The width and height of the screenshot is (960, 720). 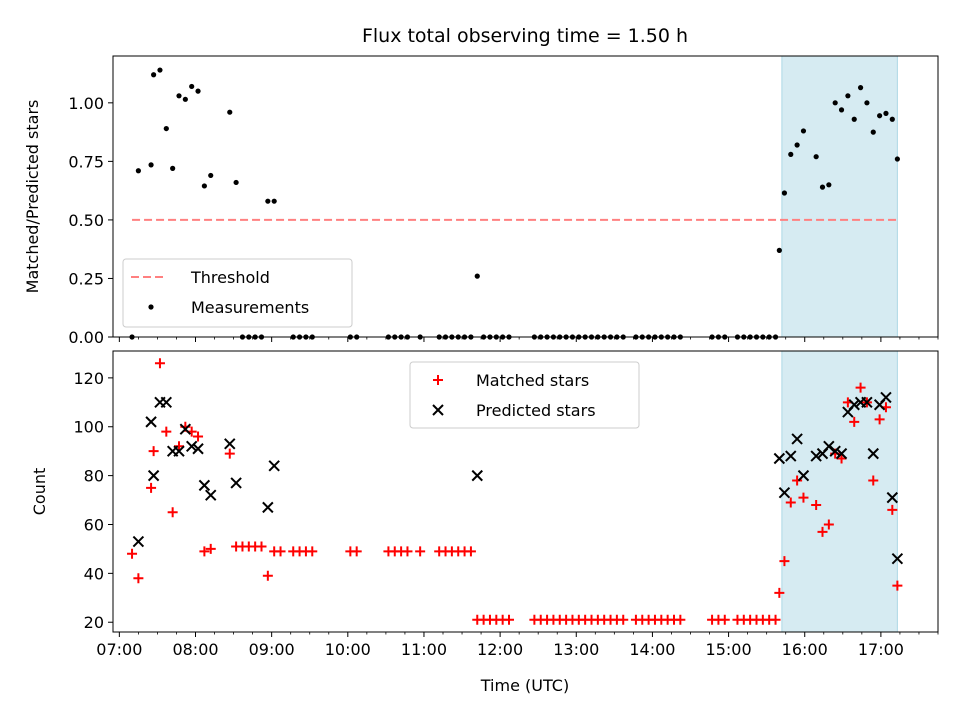 I want to click on y-tick-label: 60, so click(x=94, y=524).